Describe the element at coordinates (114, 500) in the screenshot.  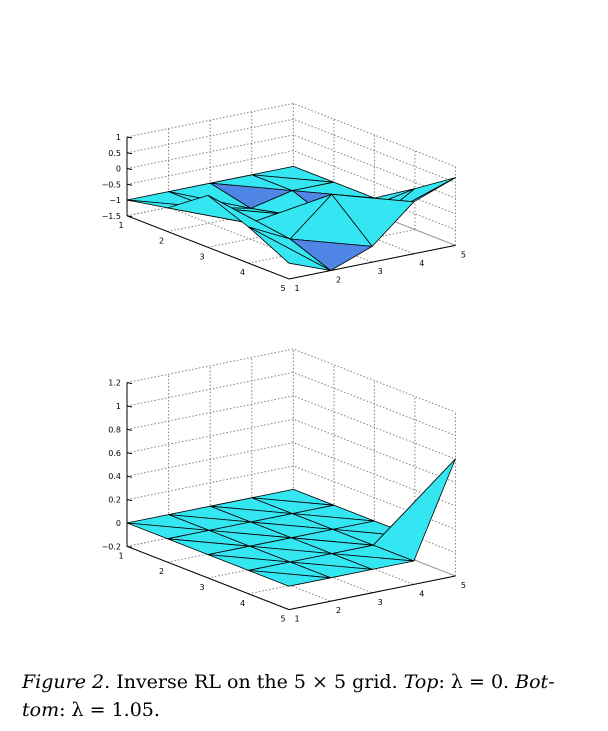
I see `z-tick-label: 0.2` at that location.